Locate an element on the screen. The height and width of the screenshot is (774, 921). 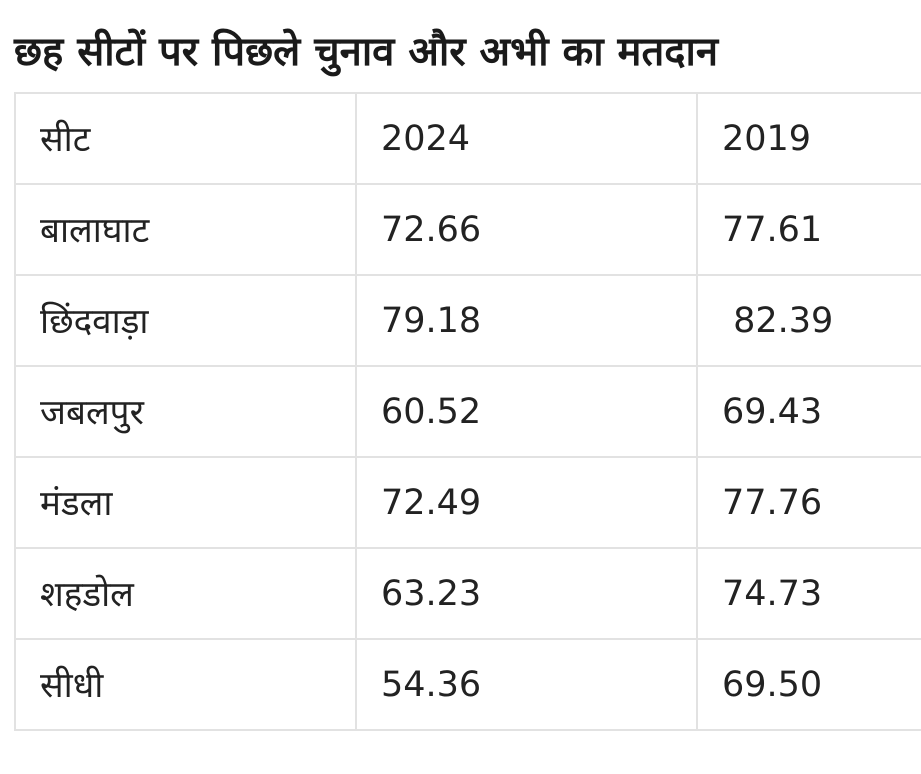
turnout-2019-cell: 69.43 is located at coordinates (808, 411).